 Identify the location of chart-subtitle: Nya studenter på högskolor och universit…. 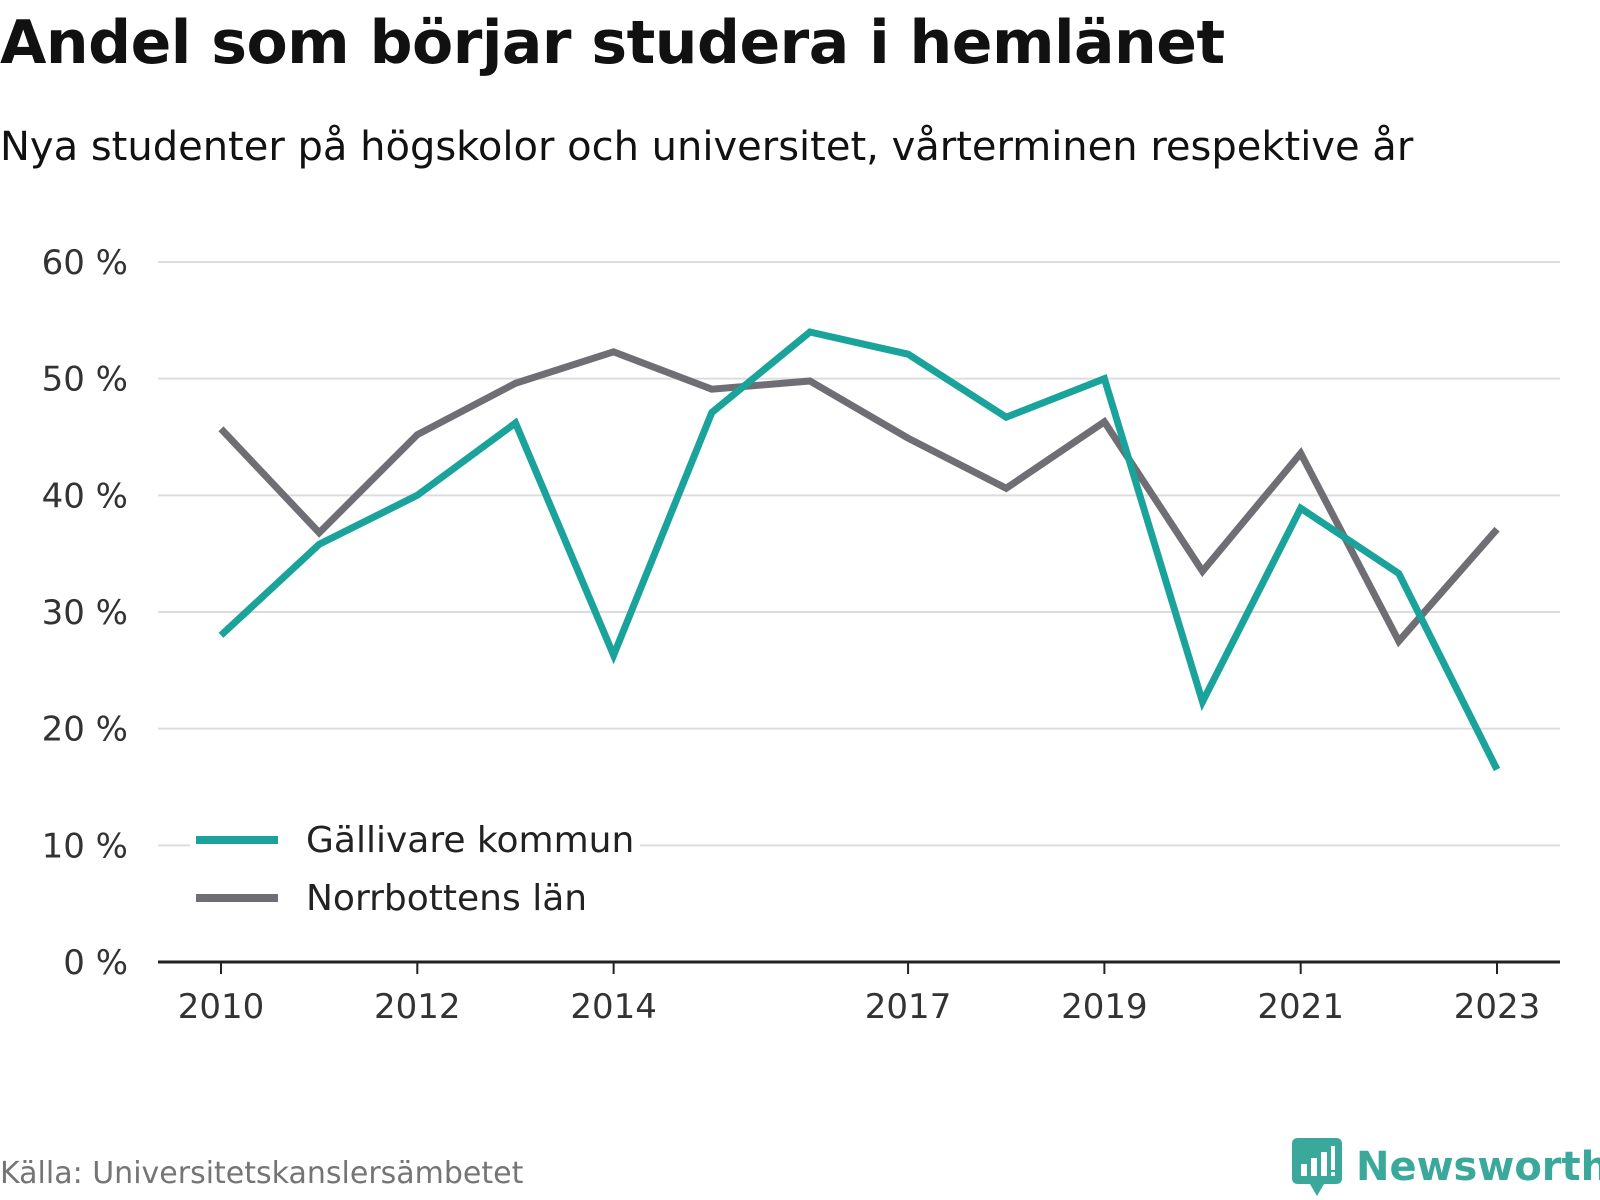
(707, 147).